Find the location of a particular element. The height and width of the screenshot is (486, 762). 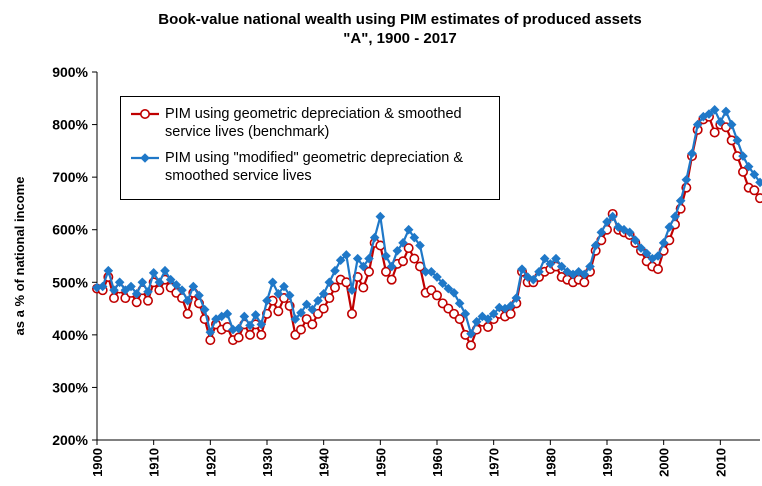

y-tick-label: 600% is located at coordinates (70, 230).